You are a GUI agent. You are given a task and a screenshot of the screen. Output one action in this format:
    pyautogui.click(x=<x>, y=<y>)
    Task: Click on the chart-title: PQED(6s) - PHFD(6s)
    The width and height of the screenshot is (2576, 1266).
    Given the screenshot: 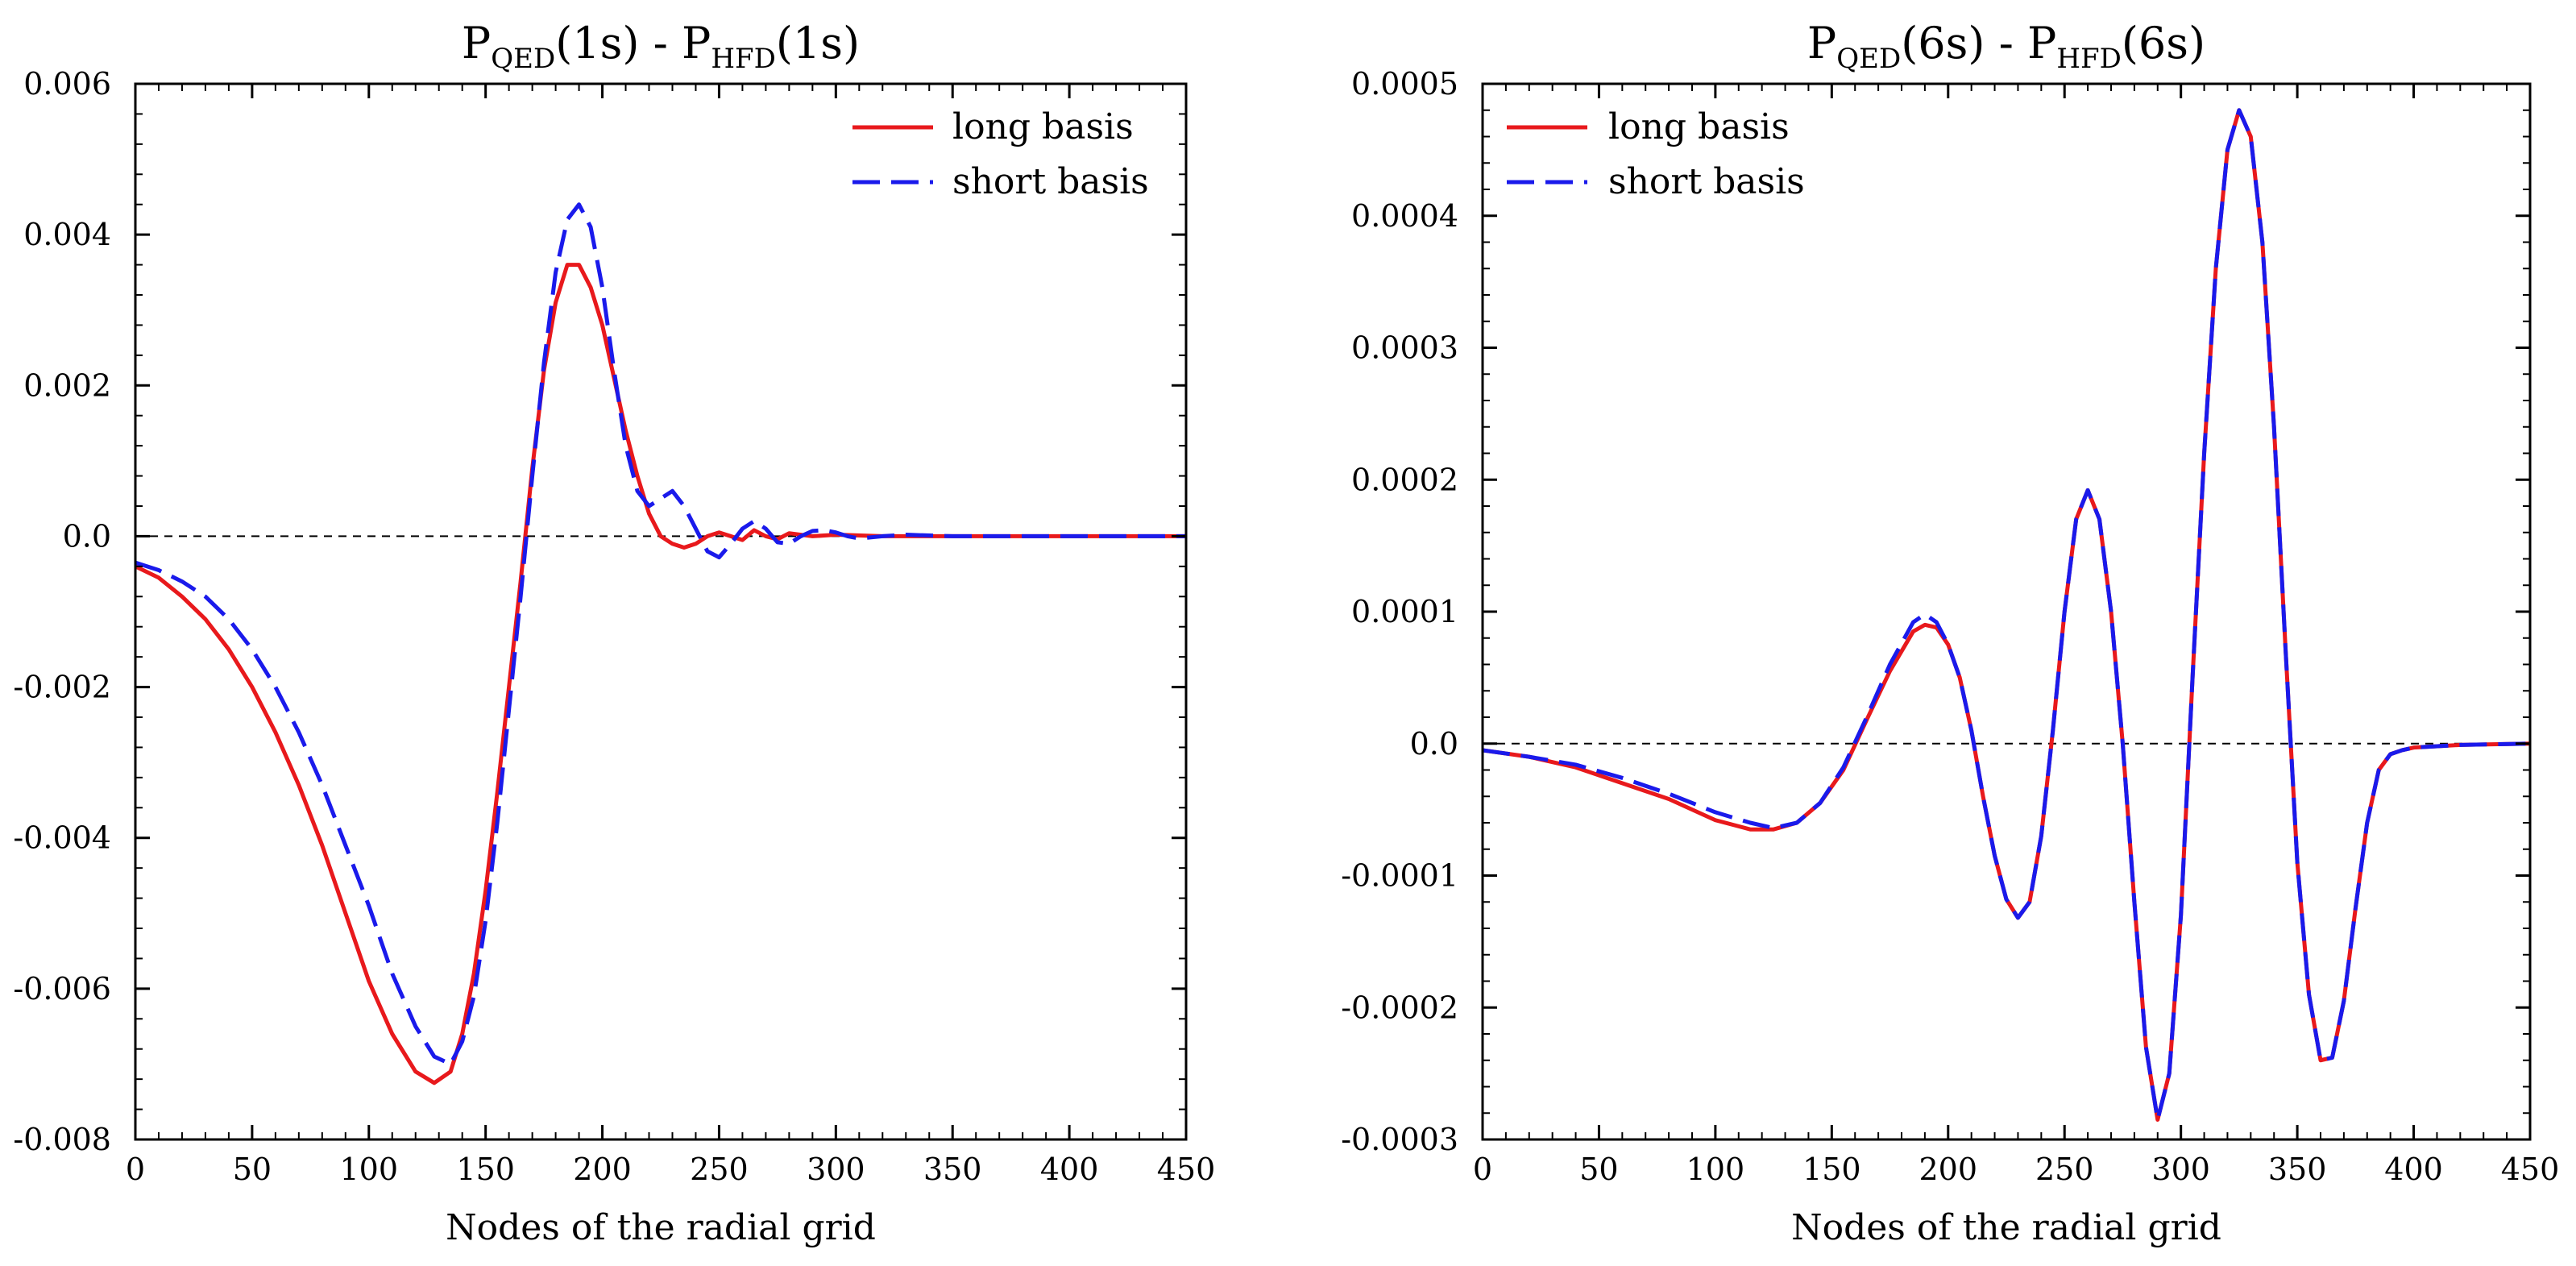 What is the action you would take?
    pyautogui.click(x=2006, y=46)
    